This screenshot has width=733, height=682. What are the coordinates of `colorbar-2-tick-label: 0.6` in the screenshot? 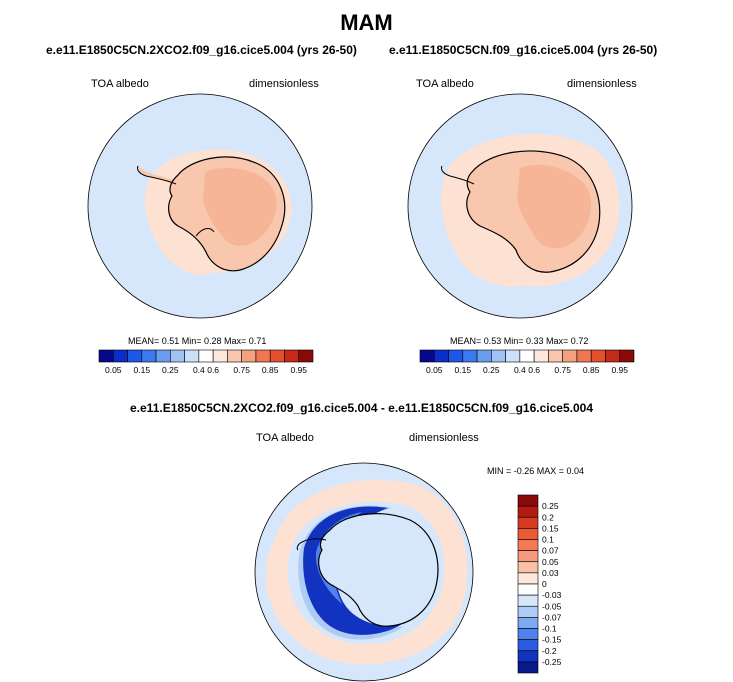 It's located at (534, 370).